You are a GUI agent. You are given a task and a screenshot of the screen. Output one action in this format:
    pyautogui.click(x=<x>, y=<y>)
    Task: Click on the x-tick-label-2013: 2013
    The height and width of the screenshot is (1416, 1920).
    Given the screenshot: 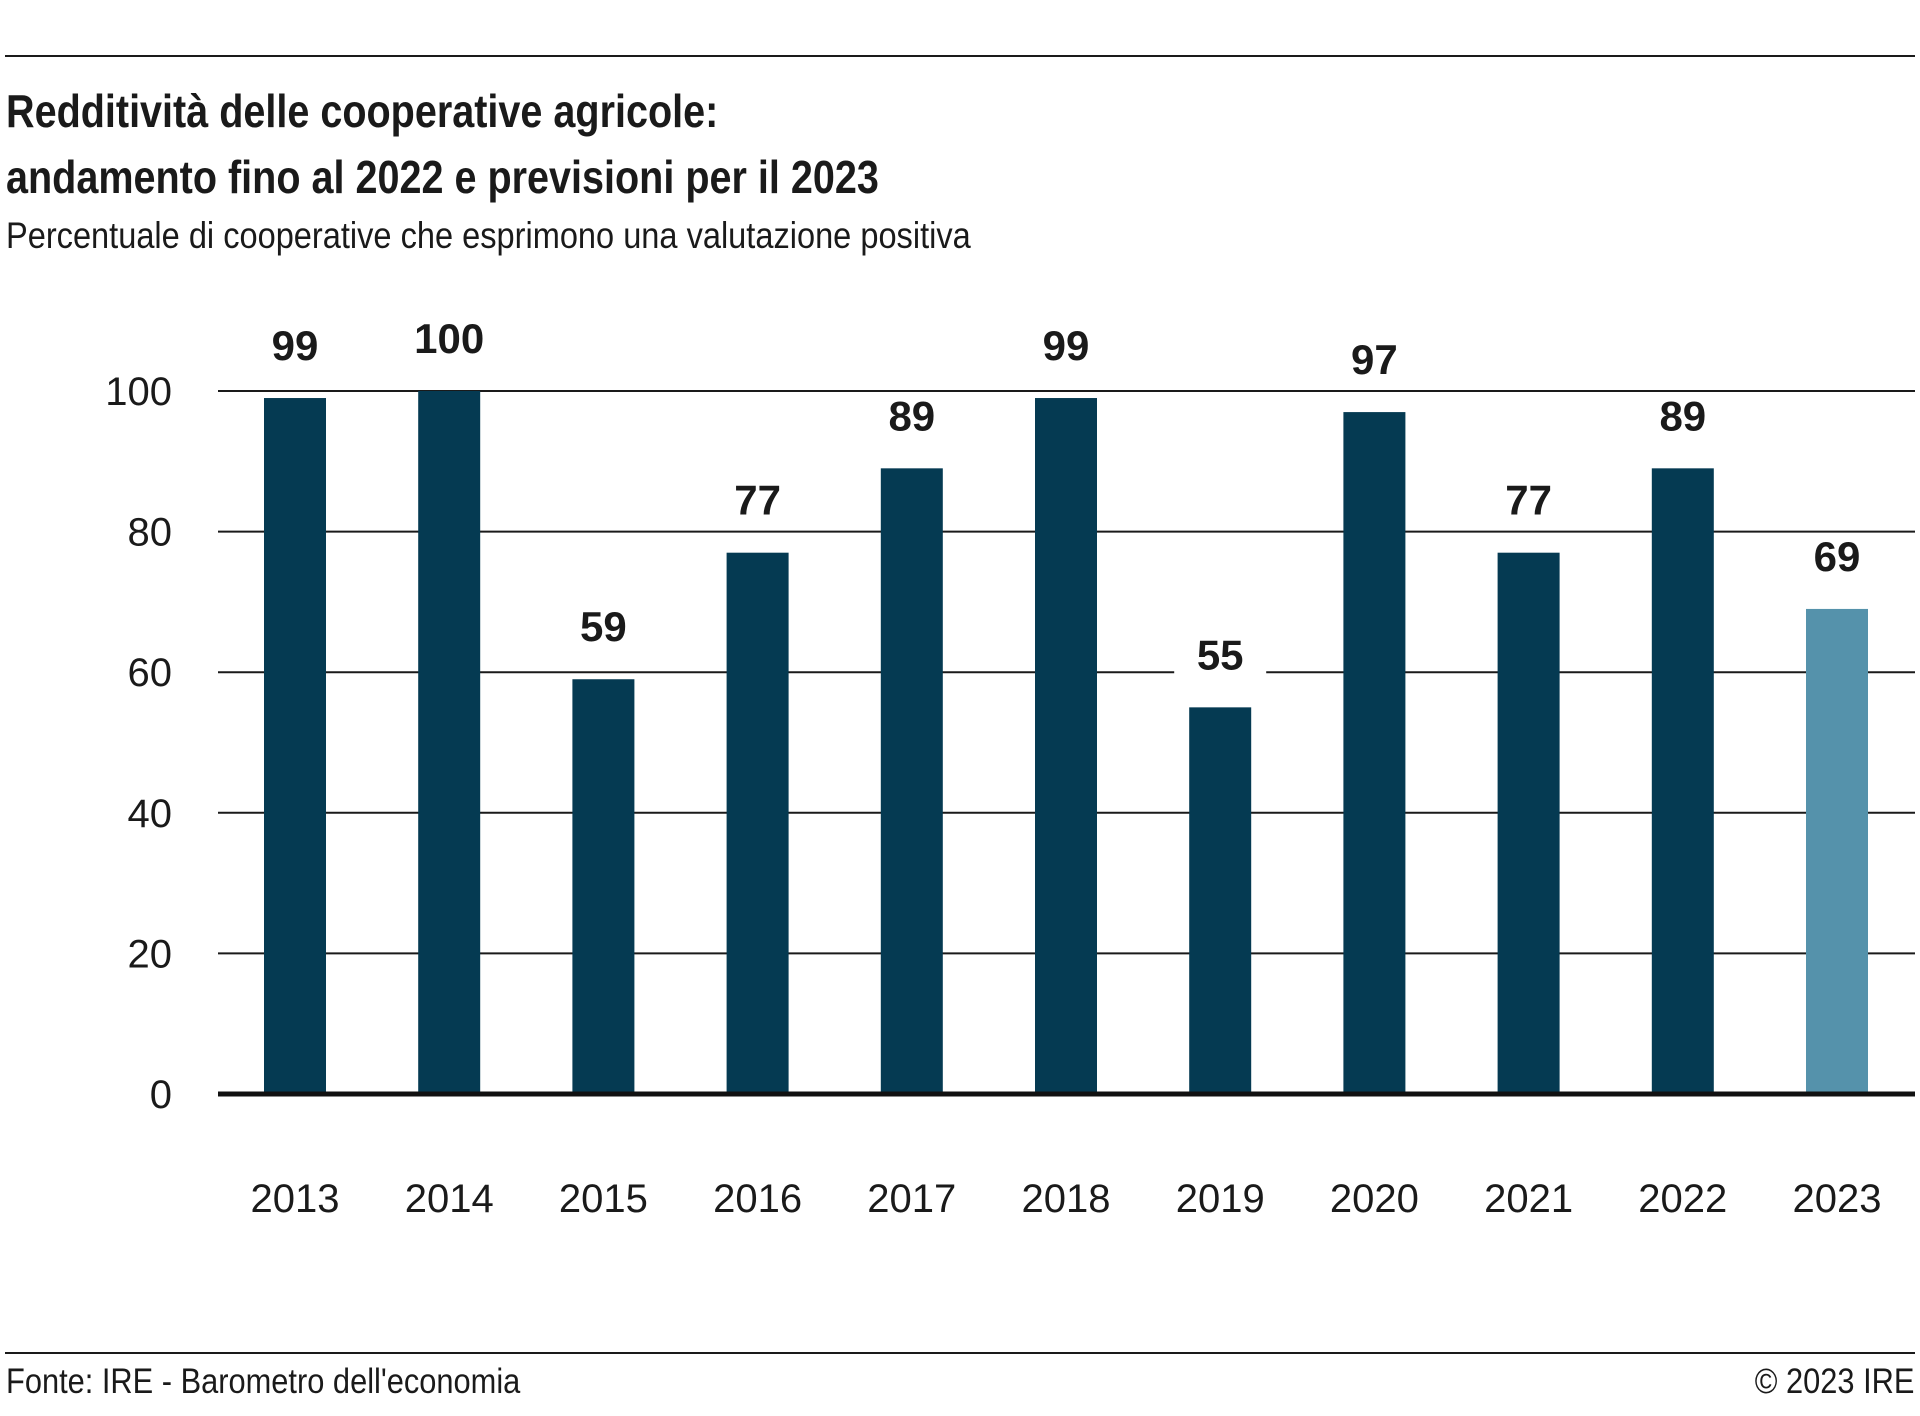 What is the action you would take?
    pyautogui.click(x=295, y=1199)
    